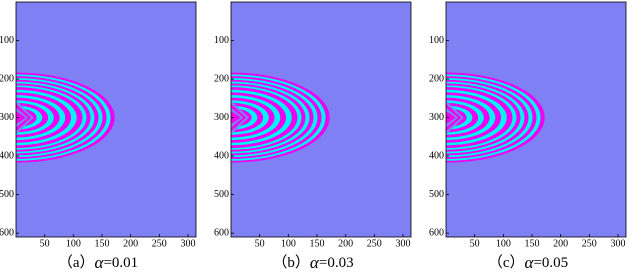  Describe the element at coordinates (506, 262) in the screenshot. I see `caption-label: （c）` at that location.